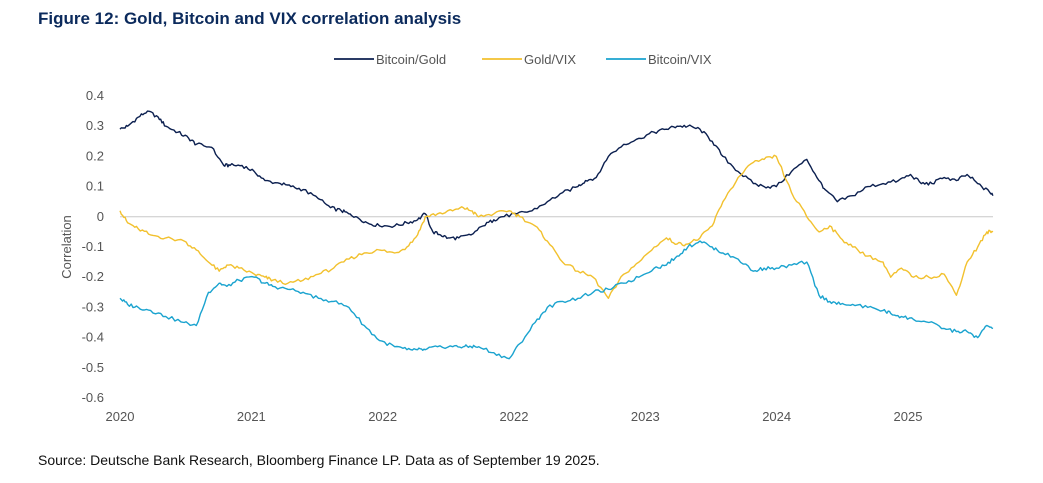 The image size is (1043, 483). I want to click on x-axis: 2020 2021 2022 2022 2023 2024 2025, so click(514, 416).